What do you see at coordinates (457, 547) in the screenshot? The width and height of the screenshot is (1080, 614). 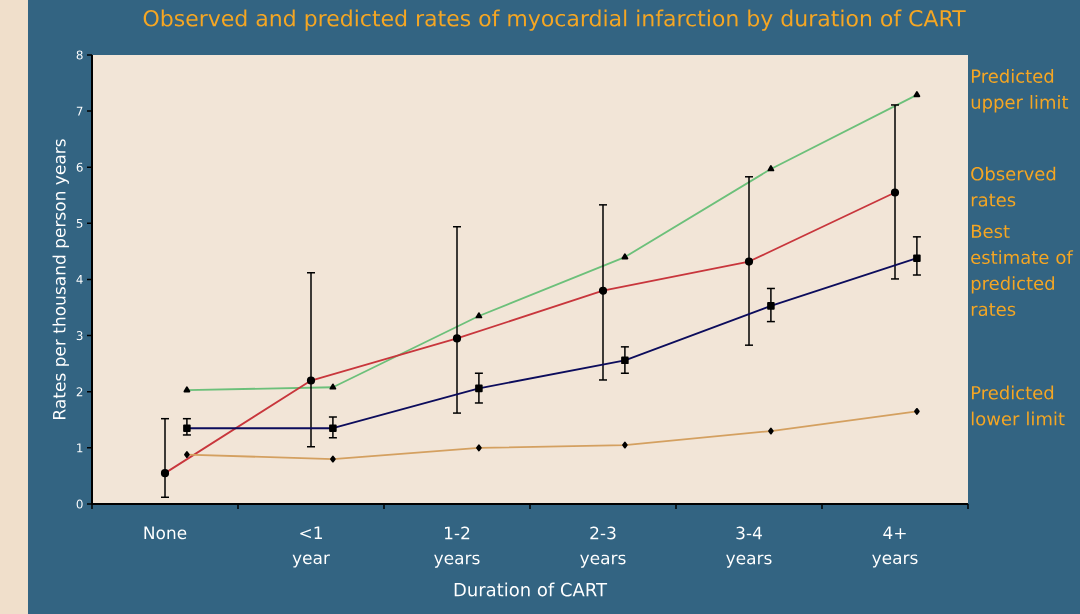 I see `x-tick-label: 1-2 years` at bounding box center [457, 547].